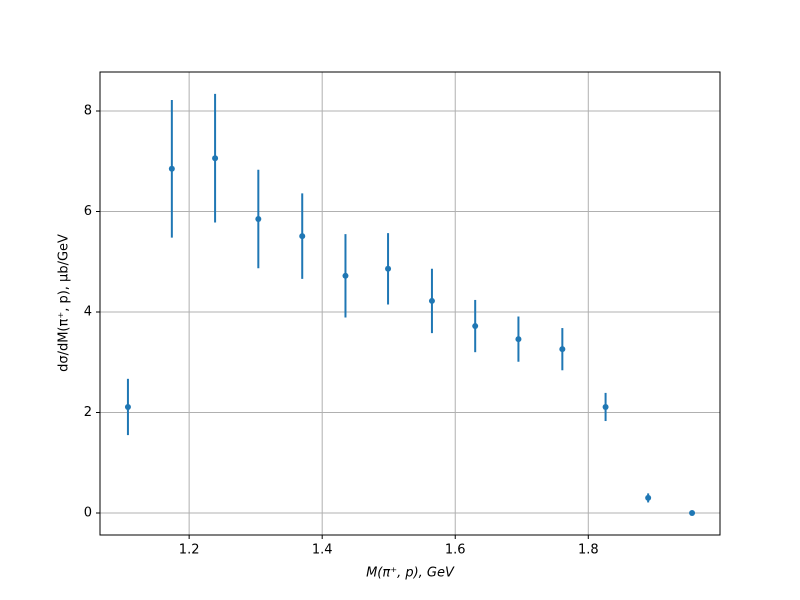 The height and width of the screenshot is (600, 800). Describe the element at coordinates (88, 110) in the screenshot. I see `y-tick-label: 8` at that location.